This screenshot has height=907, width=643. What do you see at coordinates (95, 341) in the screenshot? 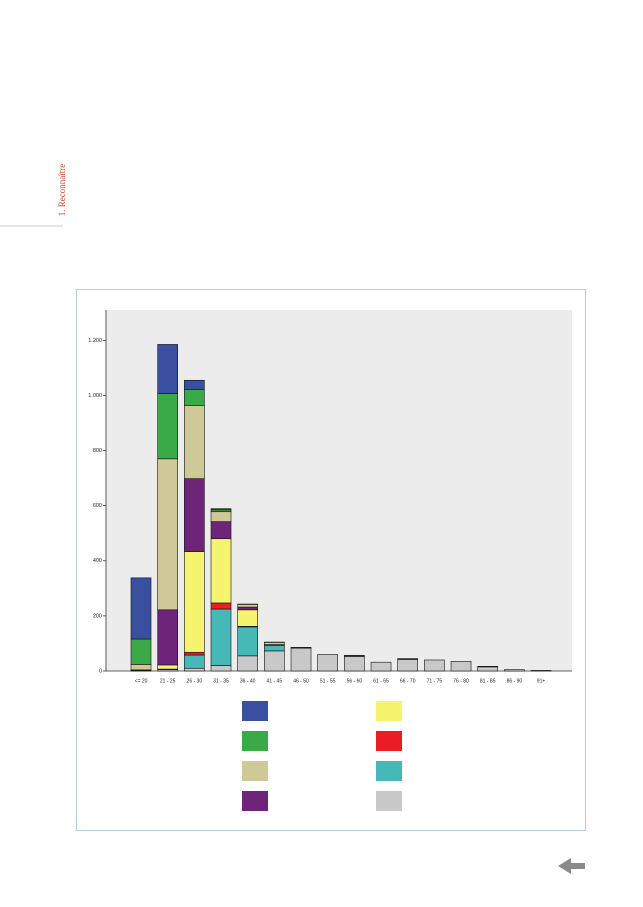
I see `y-tick-label: 1.200` at bounding box center [95, 341].